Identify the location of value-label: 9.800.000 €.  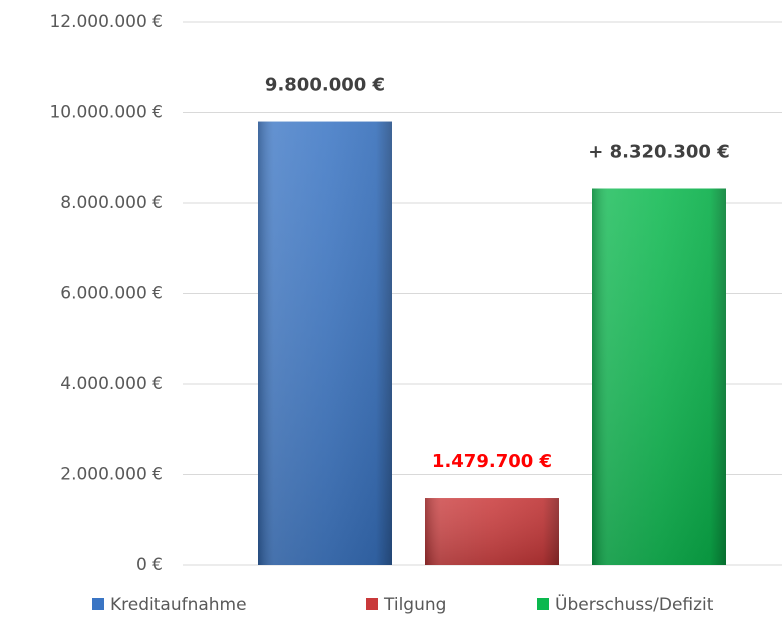
(325, 85).